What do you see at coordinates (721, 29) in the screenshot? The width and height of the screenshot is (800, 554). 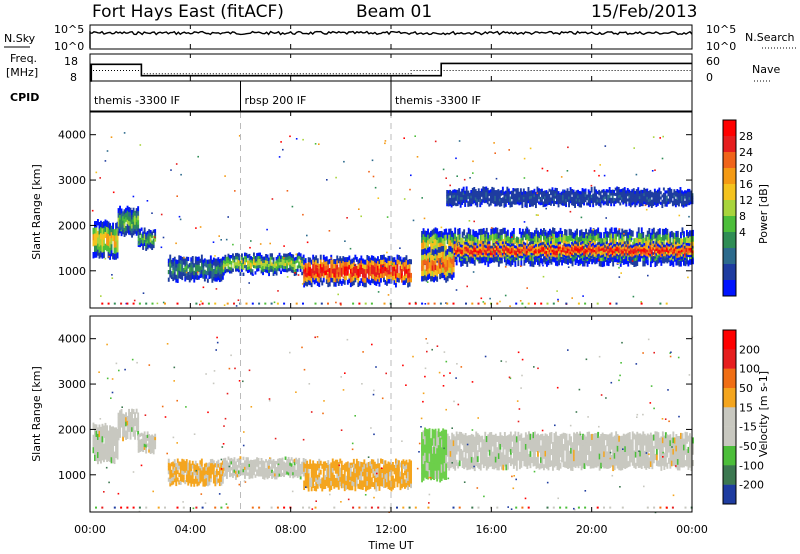 I see `noise-right-tick-top: 10^5` at bounding box center [721, 29].